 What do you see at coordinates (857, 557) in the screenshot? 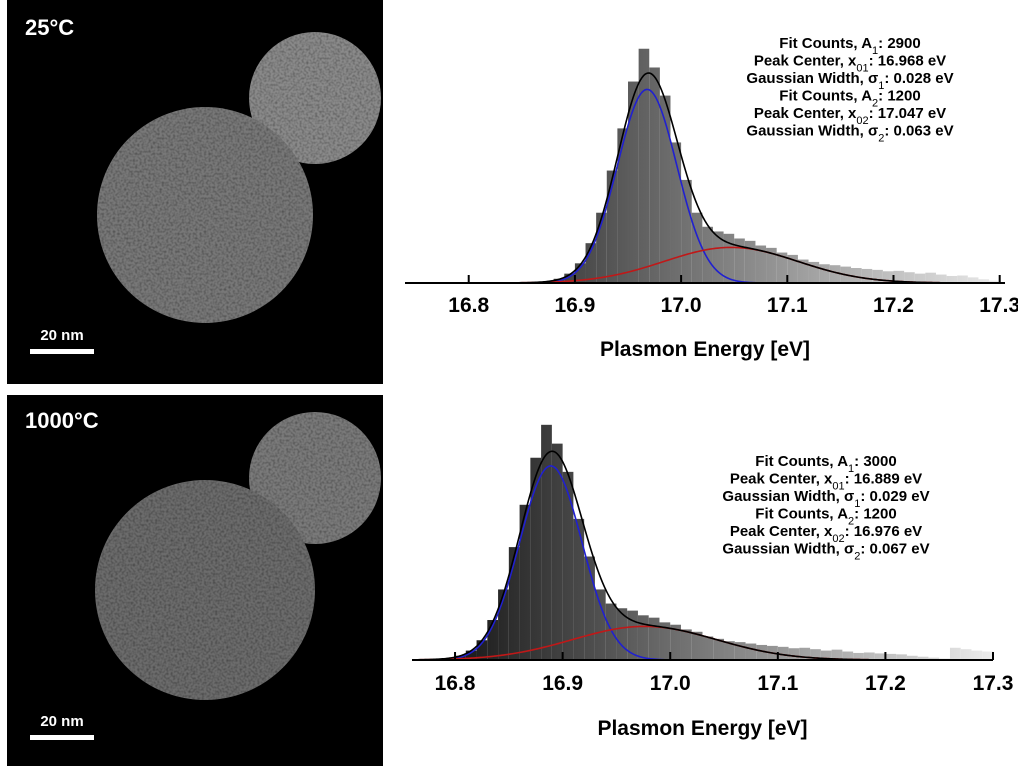
I see `subscript: 2` at bounding box center [857, 557].